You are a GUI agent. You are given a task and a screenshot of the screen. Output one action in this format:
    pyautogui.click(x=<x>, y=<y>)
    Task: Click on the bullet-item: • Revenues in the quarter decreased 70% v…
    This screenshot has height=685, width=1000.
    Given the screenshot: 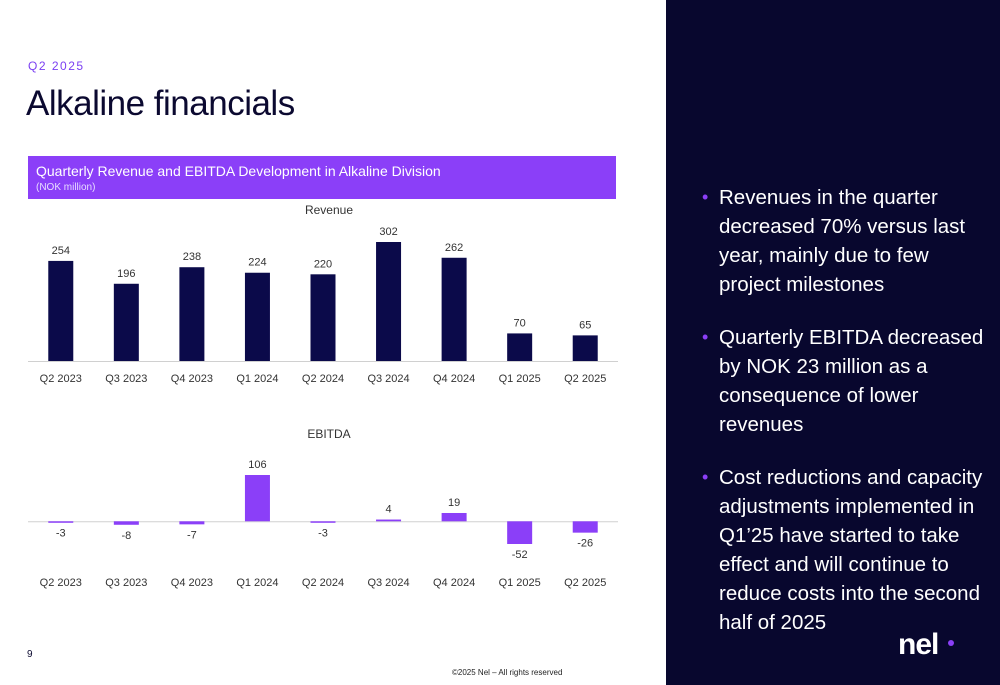 What is the action you would take?
    pyautogui.click(x=847, y=241)
    